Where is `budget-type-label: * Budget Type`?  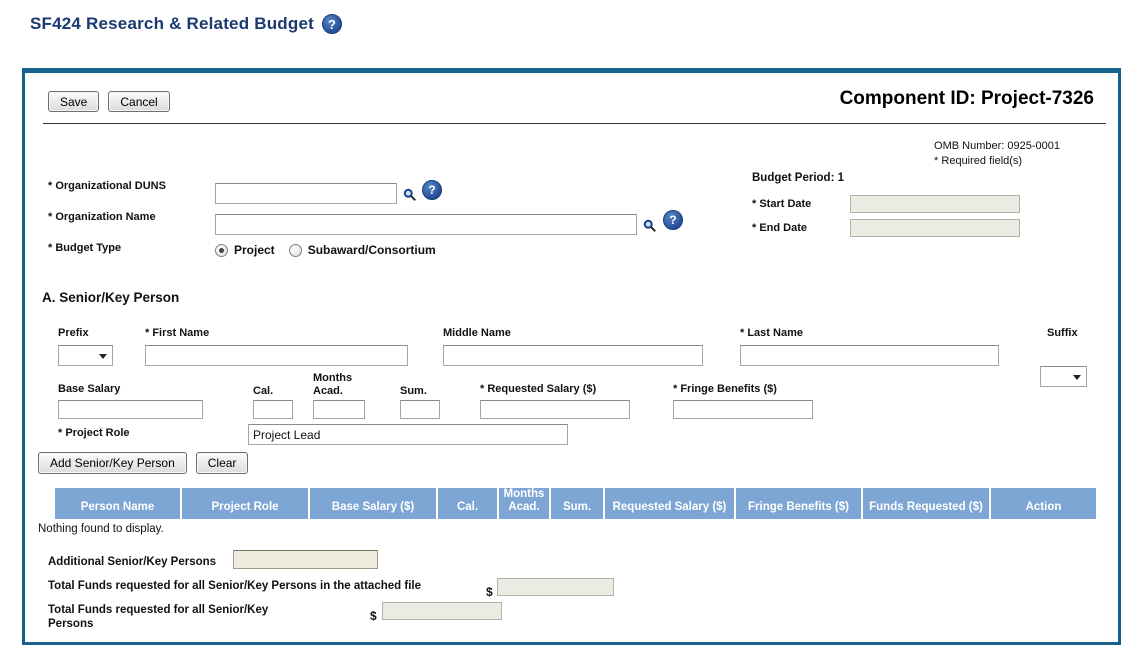
budget-type-label: * Budget Type is located at coordinates (85, 248).